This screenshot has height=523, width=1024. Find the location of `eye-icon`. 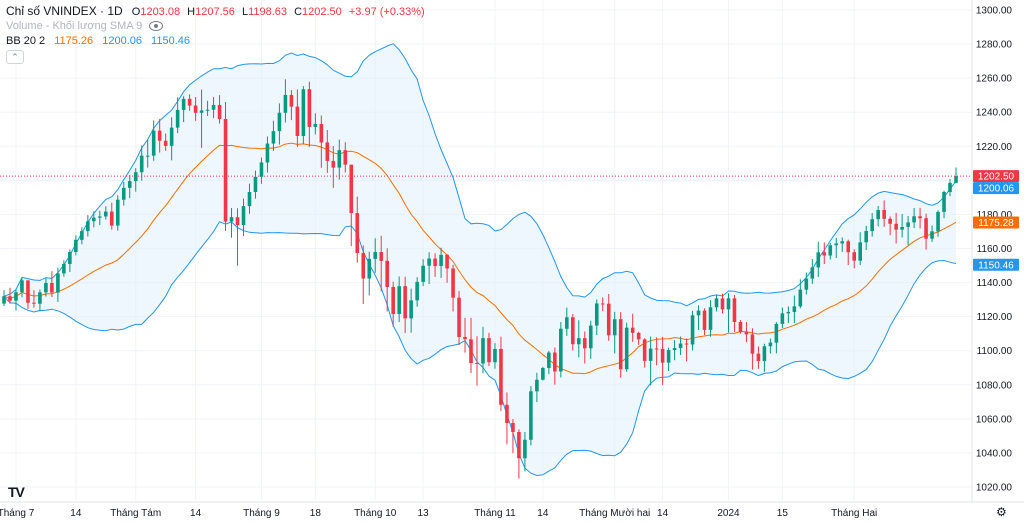

eye-icon is located at coordinates (156, 26).